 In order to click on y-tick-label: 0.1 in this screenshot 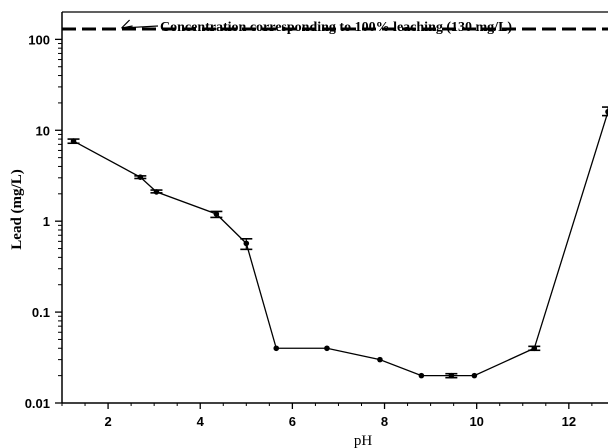, I will do `click(41, 312)`.